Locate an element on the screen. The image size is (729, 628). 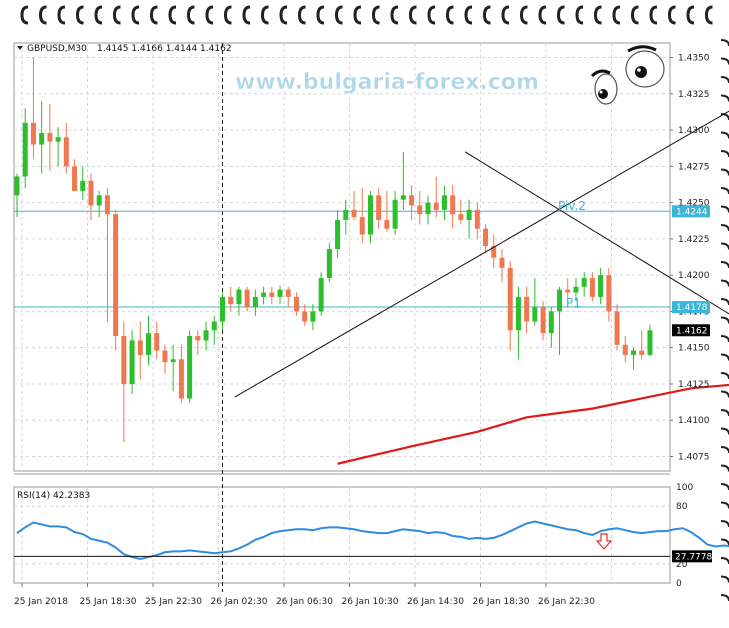
rsi-line is located at coordinates (371, 540).